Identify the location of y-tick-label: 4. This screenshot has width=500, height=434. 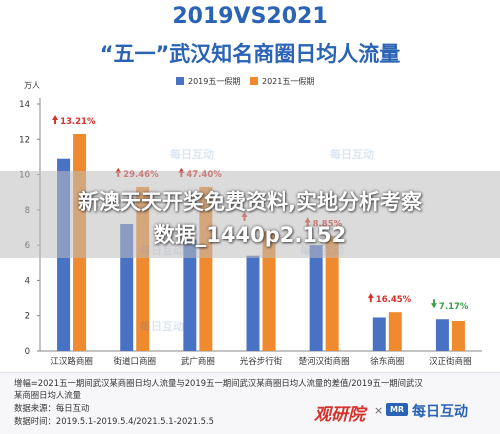
(27, 281).